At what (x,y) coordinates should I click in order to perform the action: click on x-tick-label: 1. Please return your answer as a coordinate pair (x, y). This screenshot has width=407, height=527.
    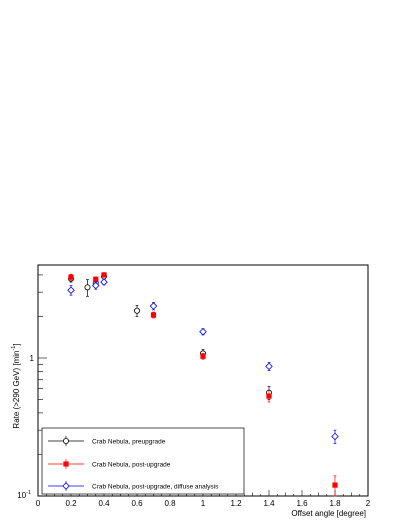
    Looking at the image, I should click on (203, 503).